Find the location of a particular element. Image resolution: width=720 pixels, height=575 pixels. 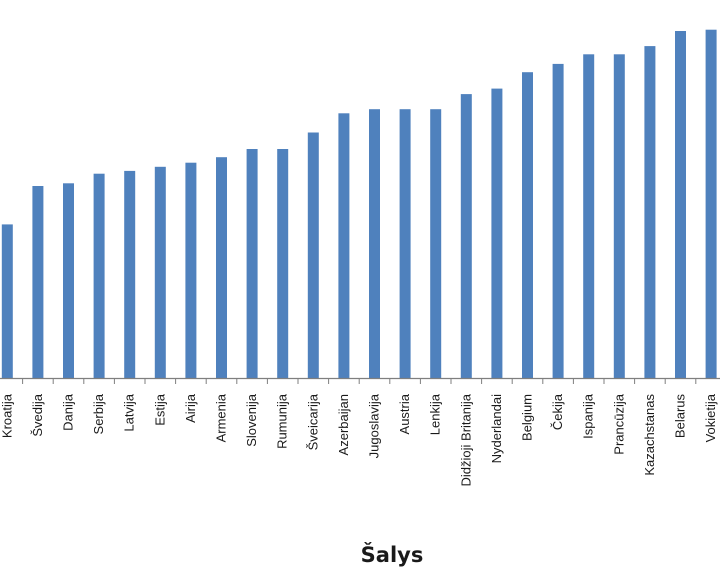

x-tick-label: Serbija is located at coordinates (98, 413).